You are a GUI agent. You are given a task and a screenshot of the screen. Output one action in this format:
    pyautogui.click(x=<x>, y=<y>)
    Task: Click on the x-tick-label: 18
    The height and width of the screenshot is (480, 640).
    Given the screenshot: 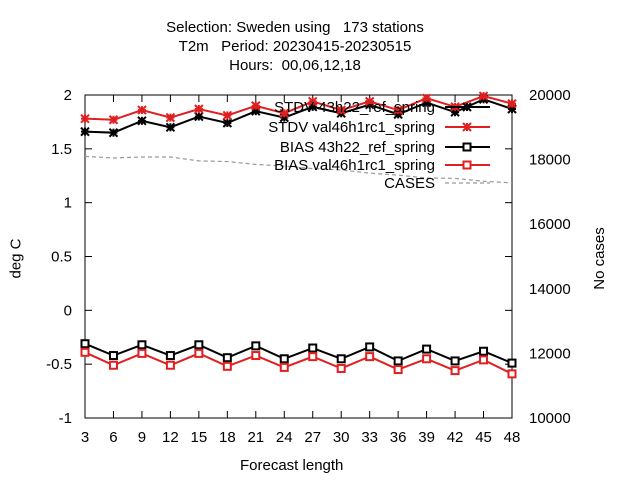 What is the action you would take?
    pyautogui.click(x=227, y=437)
    